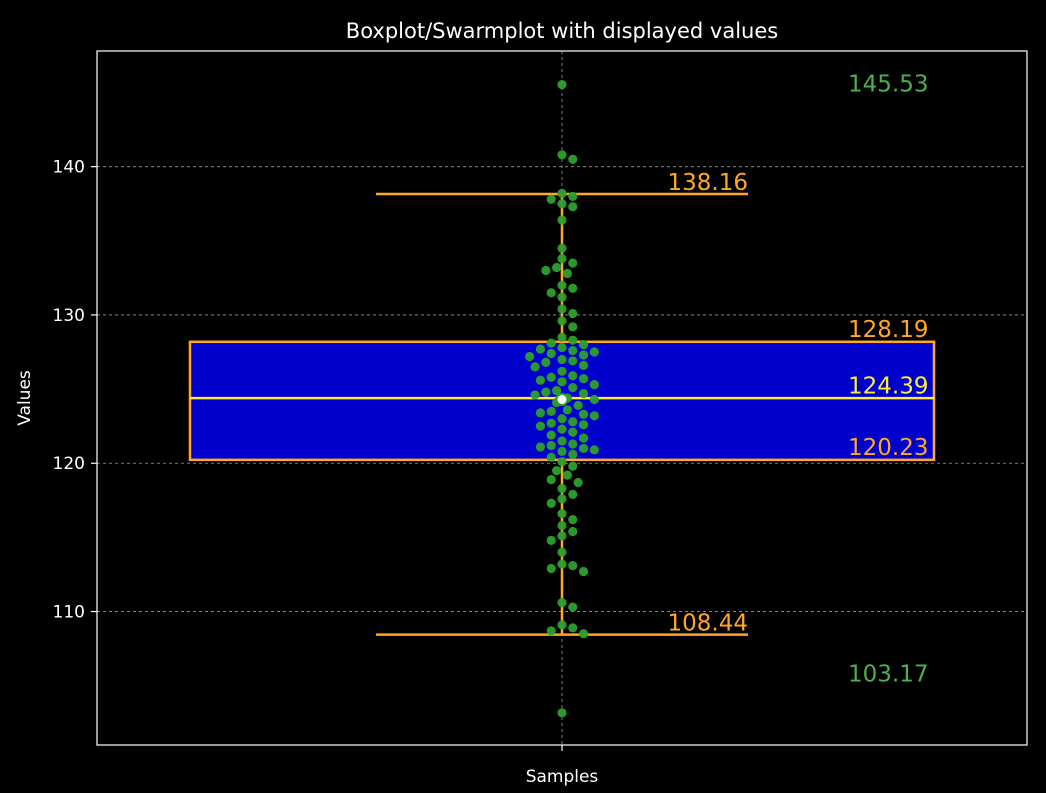 This screenshot has height=793, width=1046. I want to click on label-q1: 120.23, so click(888, 448).